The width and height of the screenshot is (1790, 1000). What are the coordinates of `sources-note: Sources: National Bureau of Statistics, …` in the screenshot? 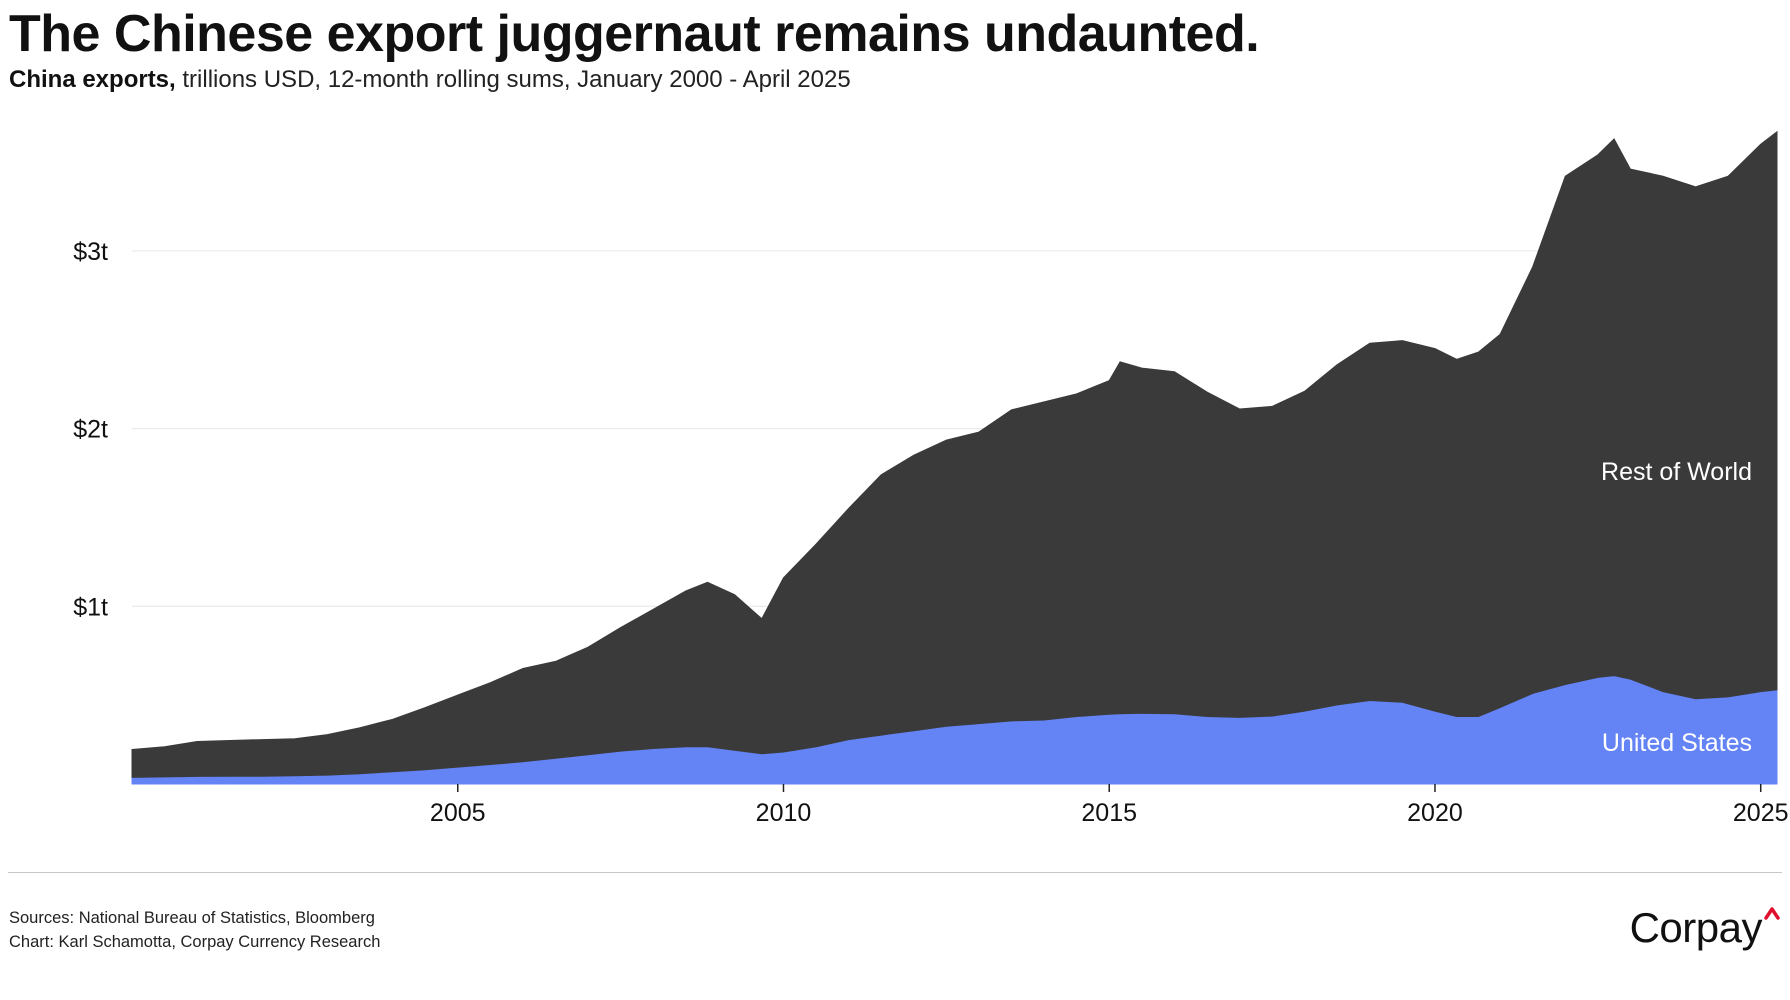 It's located at (192, 918).